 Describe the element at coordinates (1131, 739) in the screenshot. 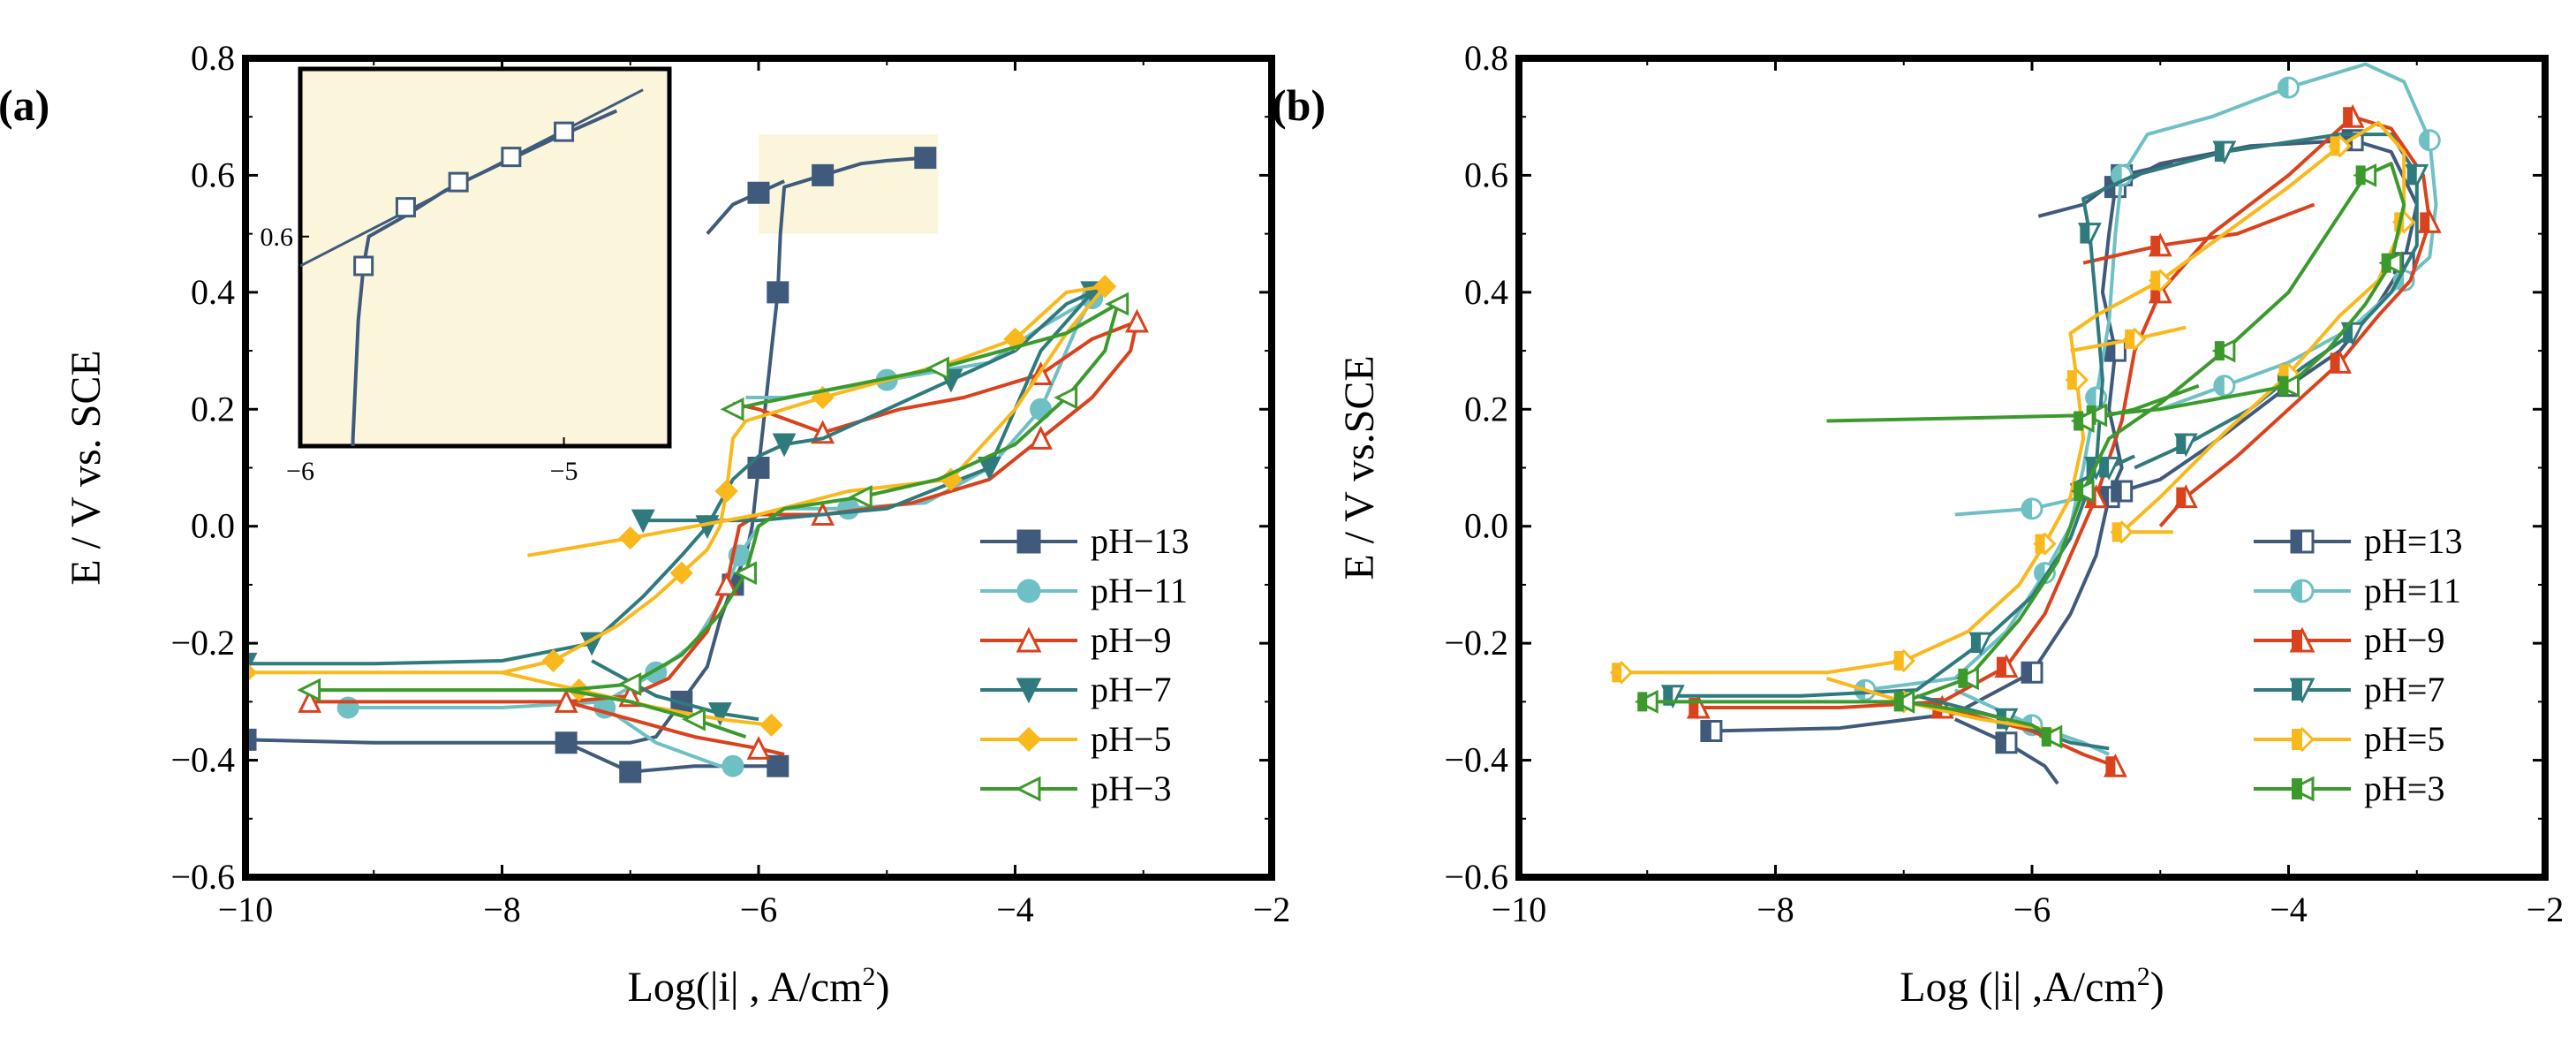

I see `legend-label: pH−5` at that location.